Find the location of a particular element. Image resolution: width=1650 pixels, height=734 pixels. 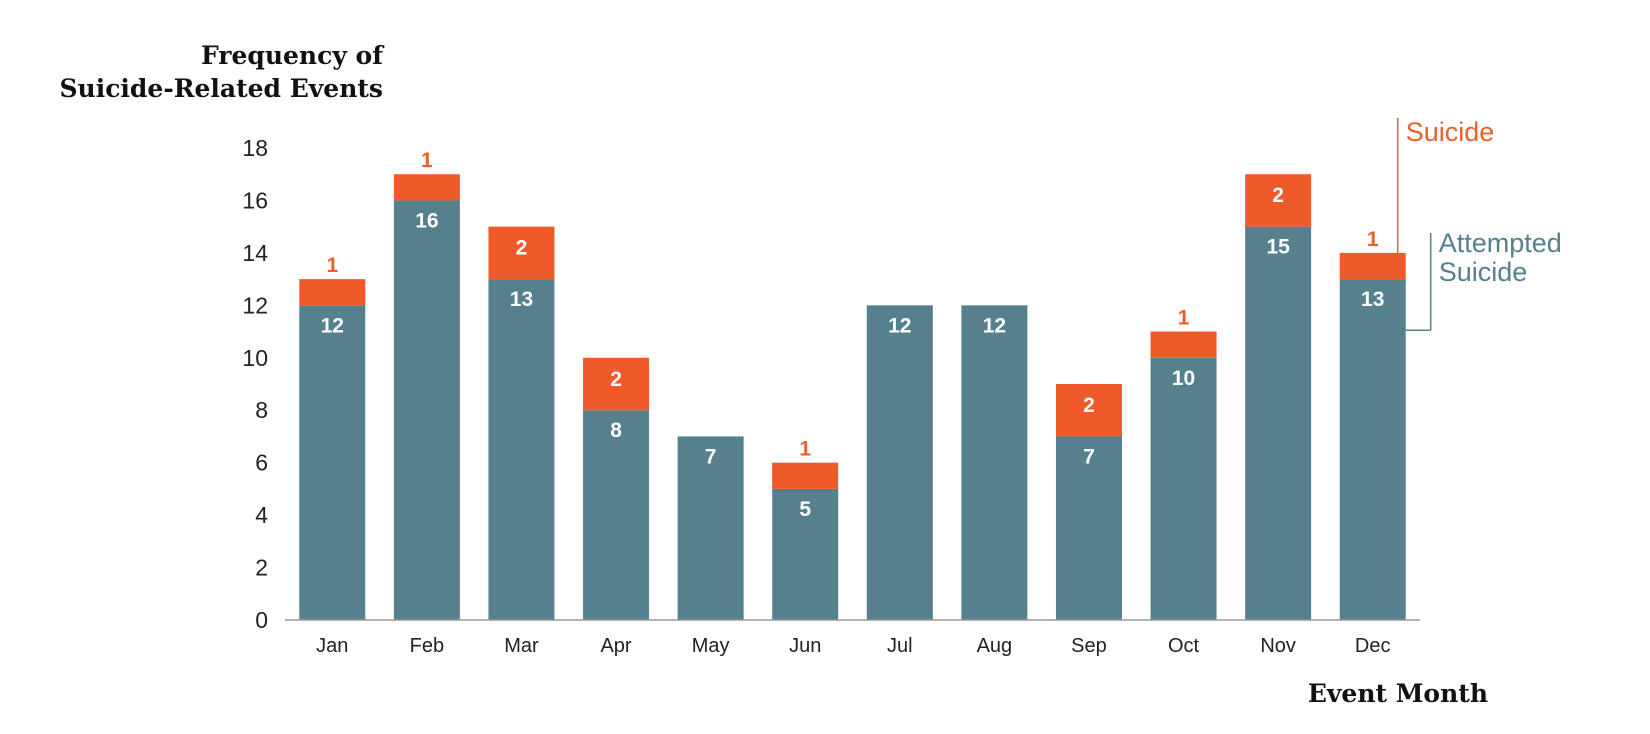

bar-group: 13 2 is located at coordinates (521, 423).